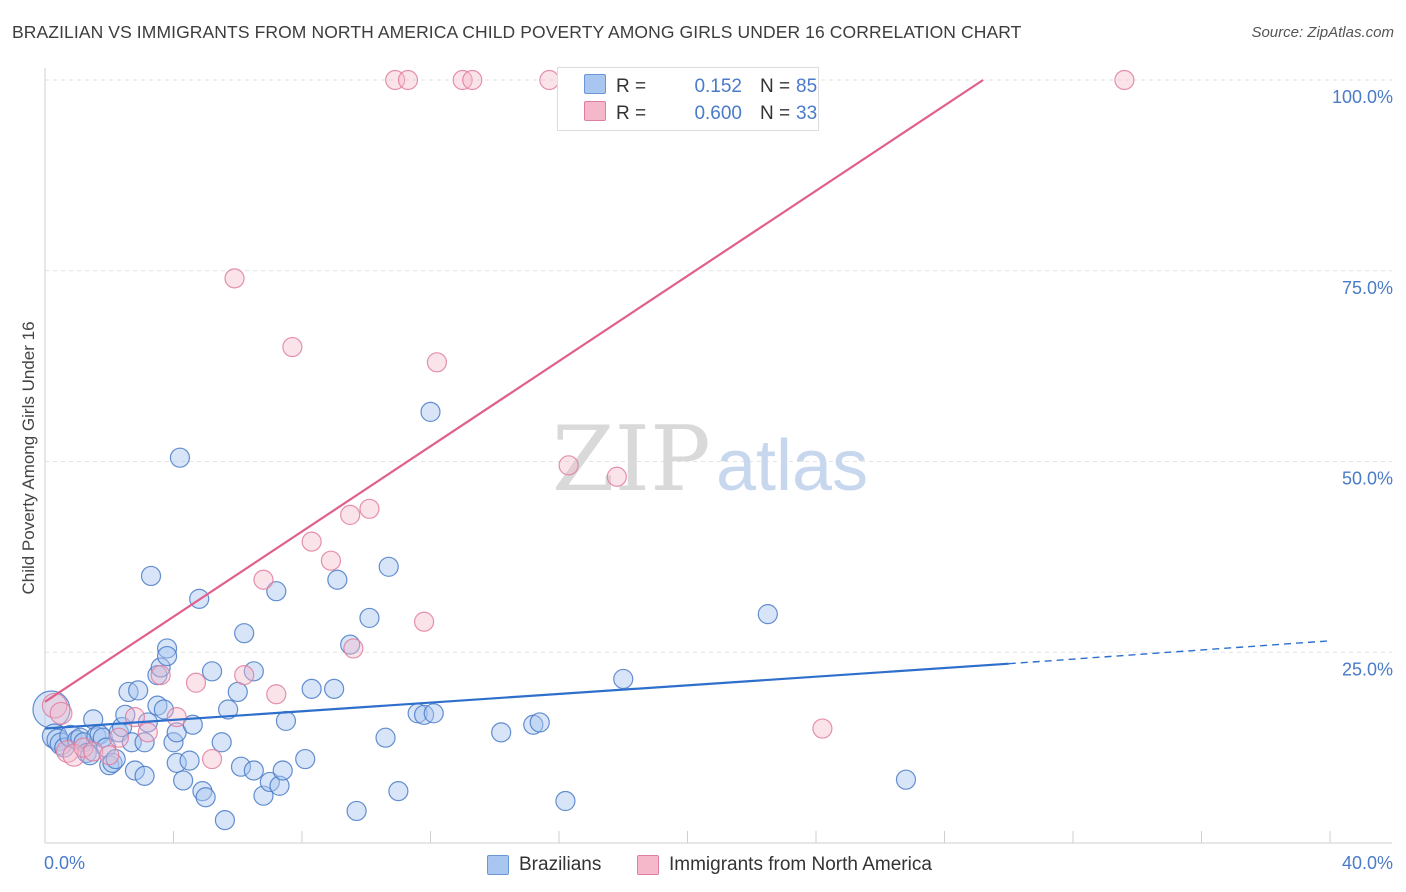 The width and height of the screenshot is (1406, 892). What do you see at coordinates (631, 459) in the screenshot?
I see `watermark-zip: ZIP` at bounding box center [631, 459].